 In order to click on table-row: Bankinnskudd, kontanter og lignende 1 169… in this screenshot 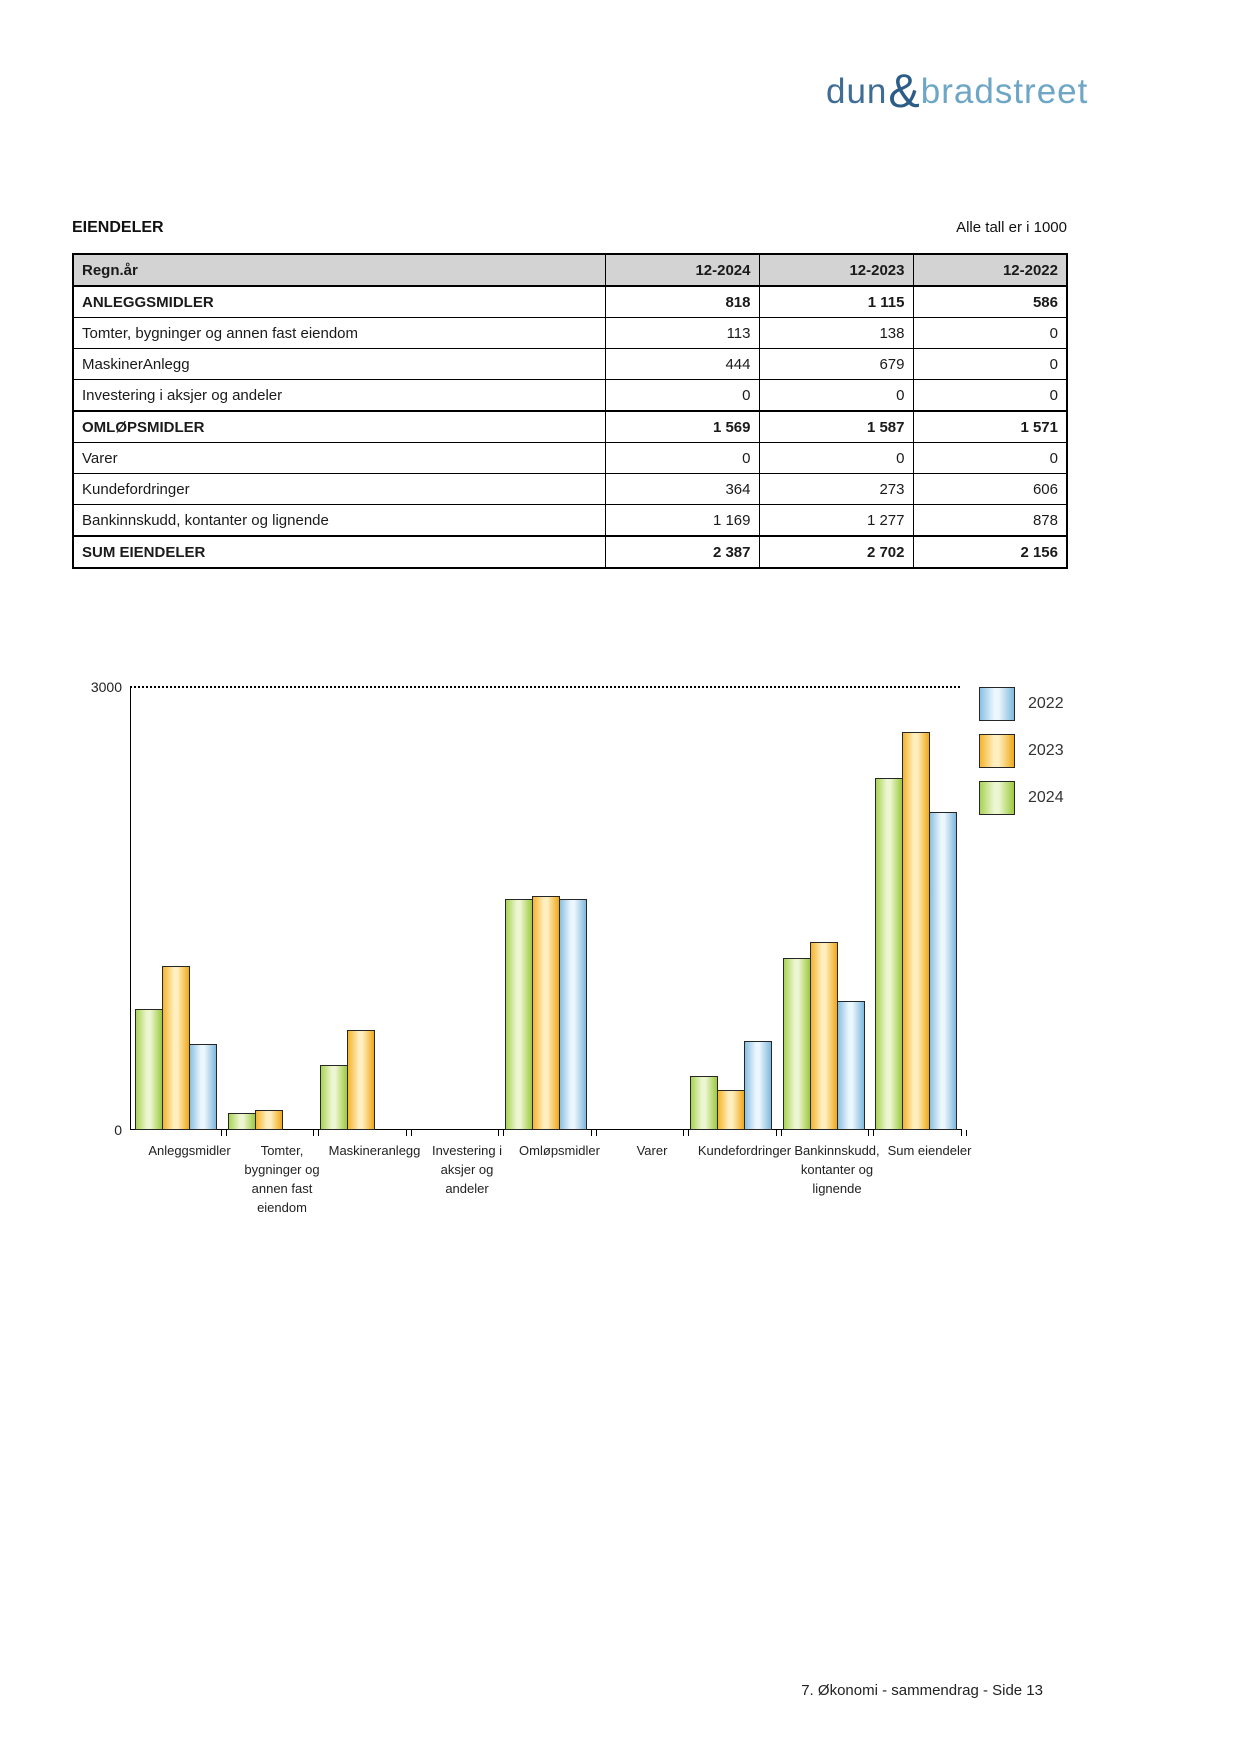, I will do `click(570, 520)`.